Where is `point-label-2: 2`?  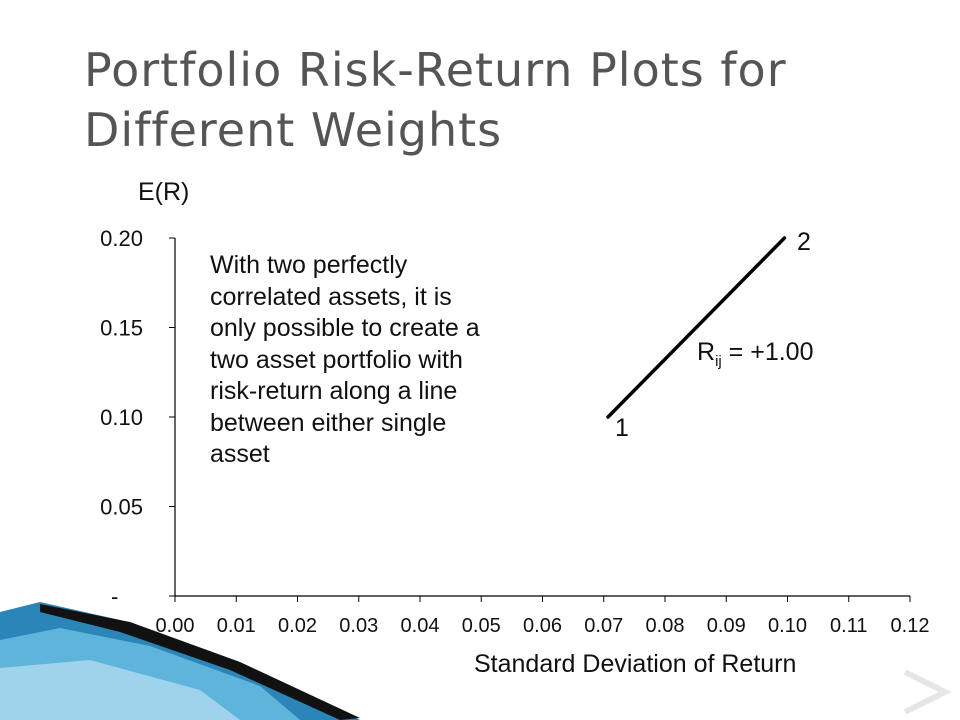 point-label-2: 2 is located at coordinates (804, 242).